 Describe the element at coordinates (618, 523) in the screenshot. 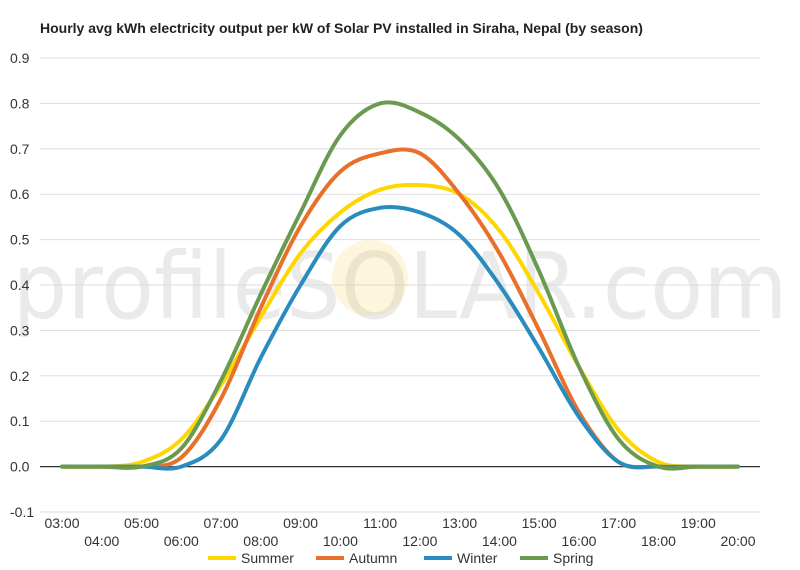

I see `x-tick-label: 17:00` at that location.